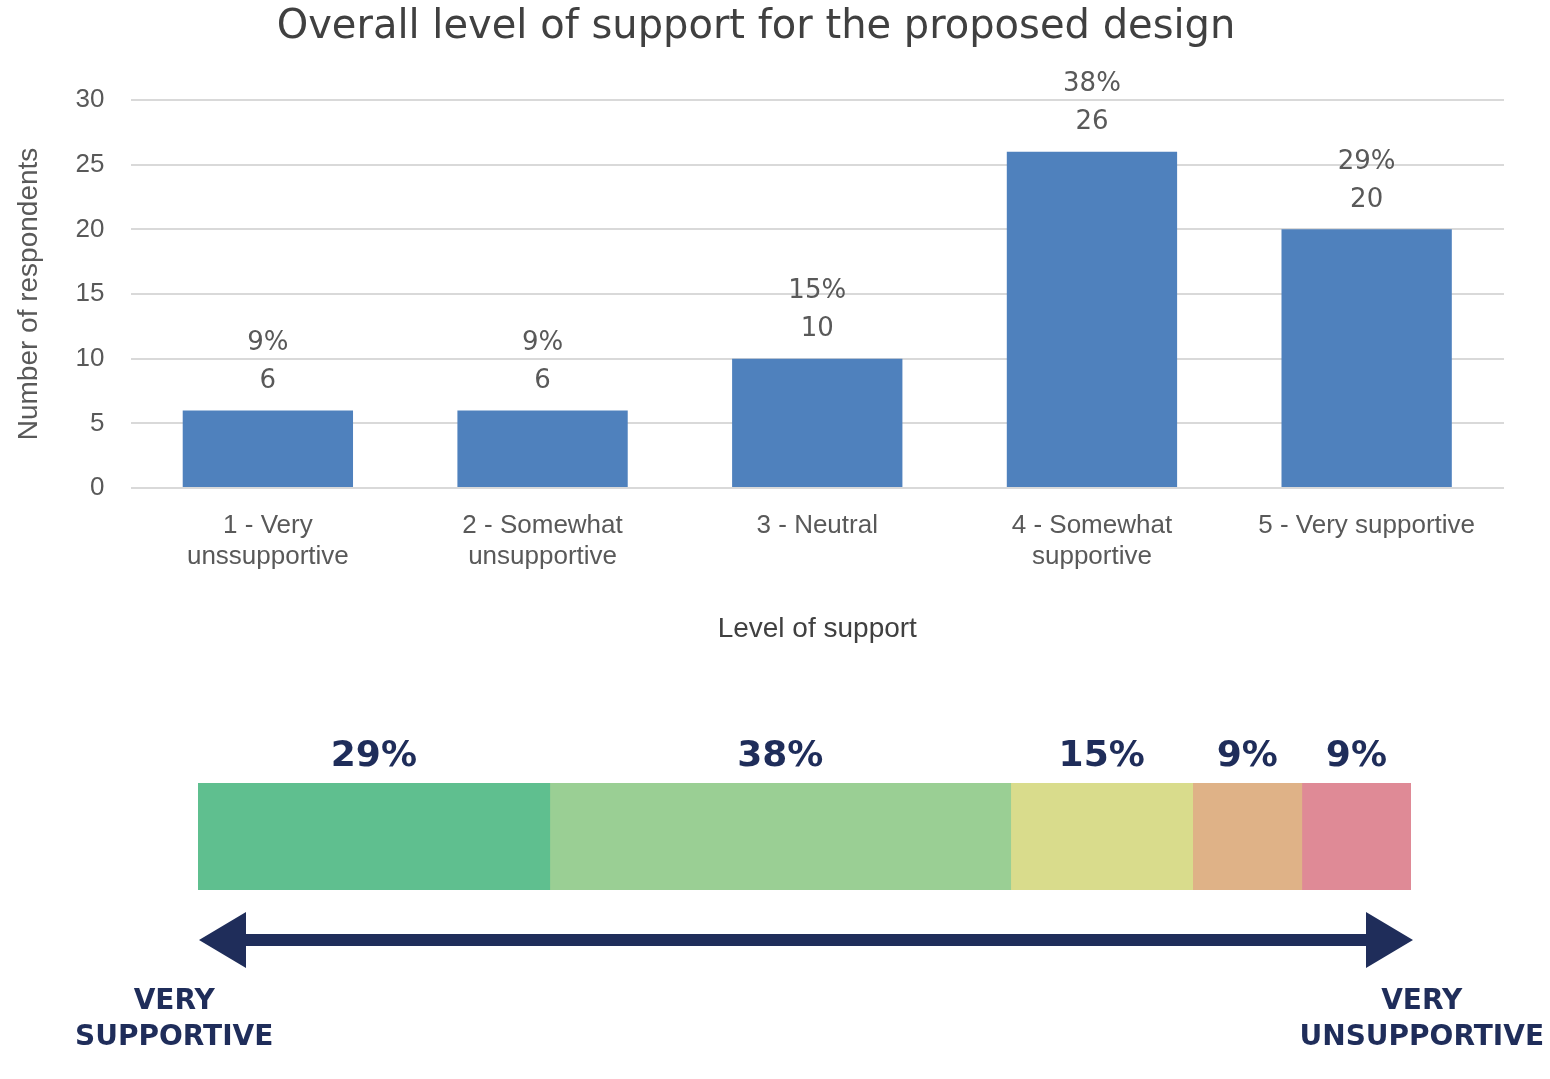  What do you see at coordinates (373, 754) in the screenshot?
I see `data-label: 29%` at bounding box center [373, 754].